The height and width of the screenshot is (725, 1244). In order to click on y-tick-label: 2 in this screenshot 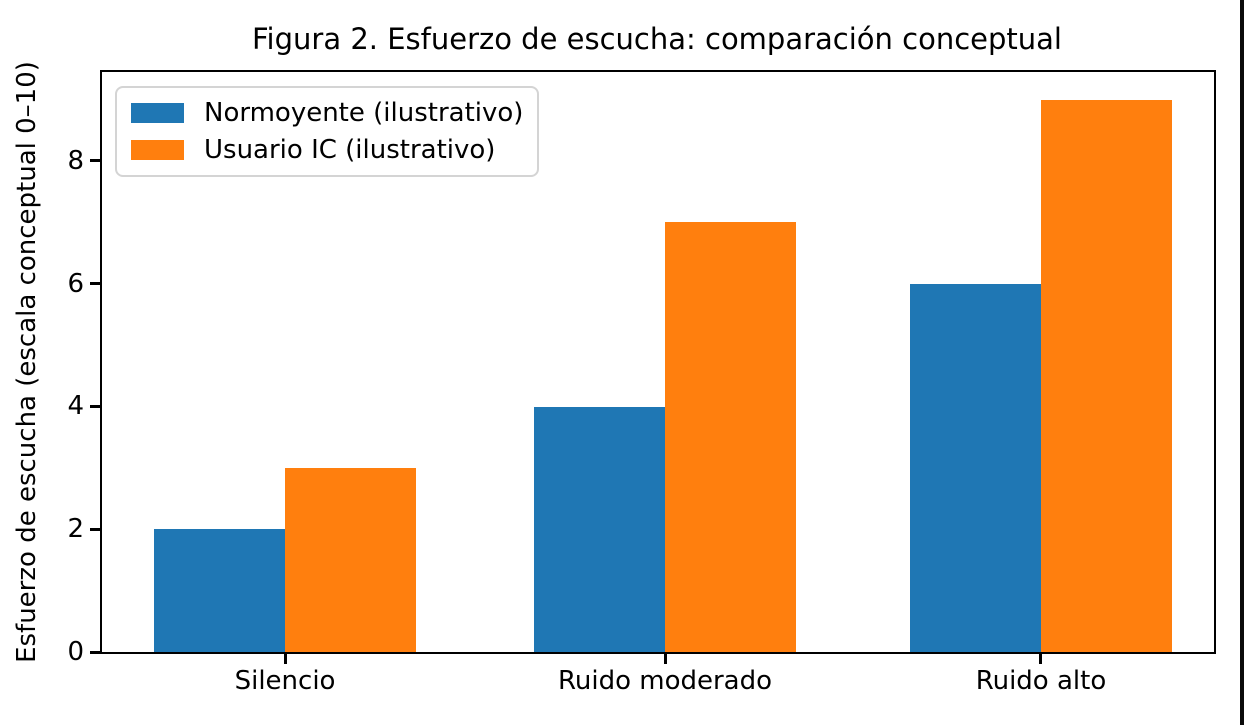, I will do `click(75, 529)`.